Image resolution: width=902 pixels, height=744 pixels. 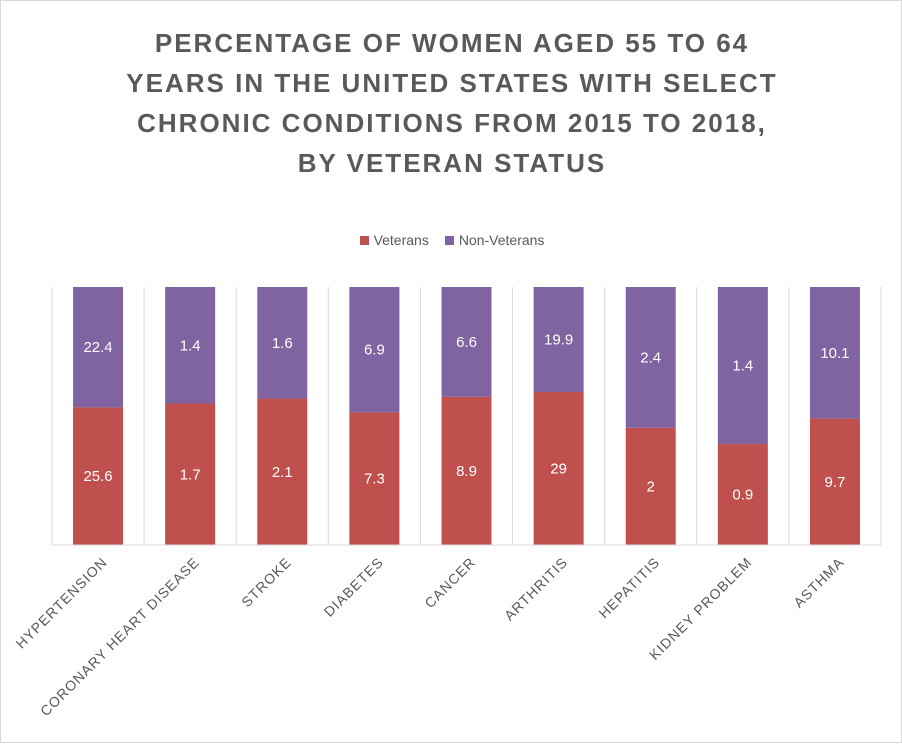 I want to click on data-label-veterans: 25.6, so click(x=97, y=476).